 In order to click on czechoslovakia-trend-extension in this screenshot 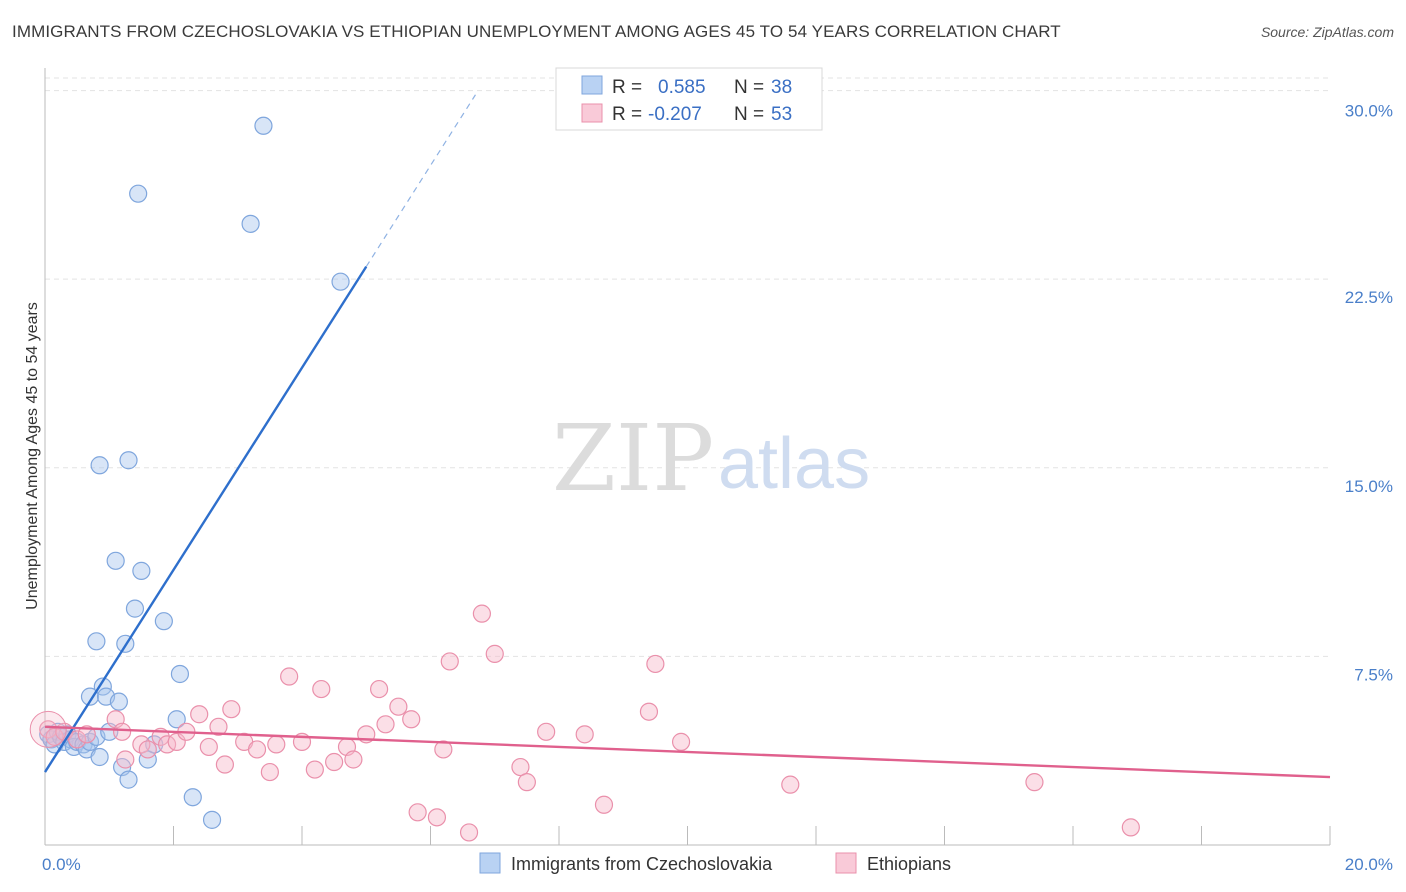, I will do `click(420, 180)`.